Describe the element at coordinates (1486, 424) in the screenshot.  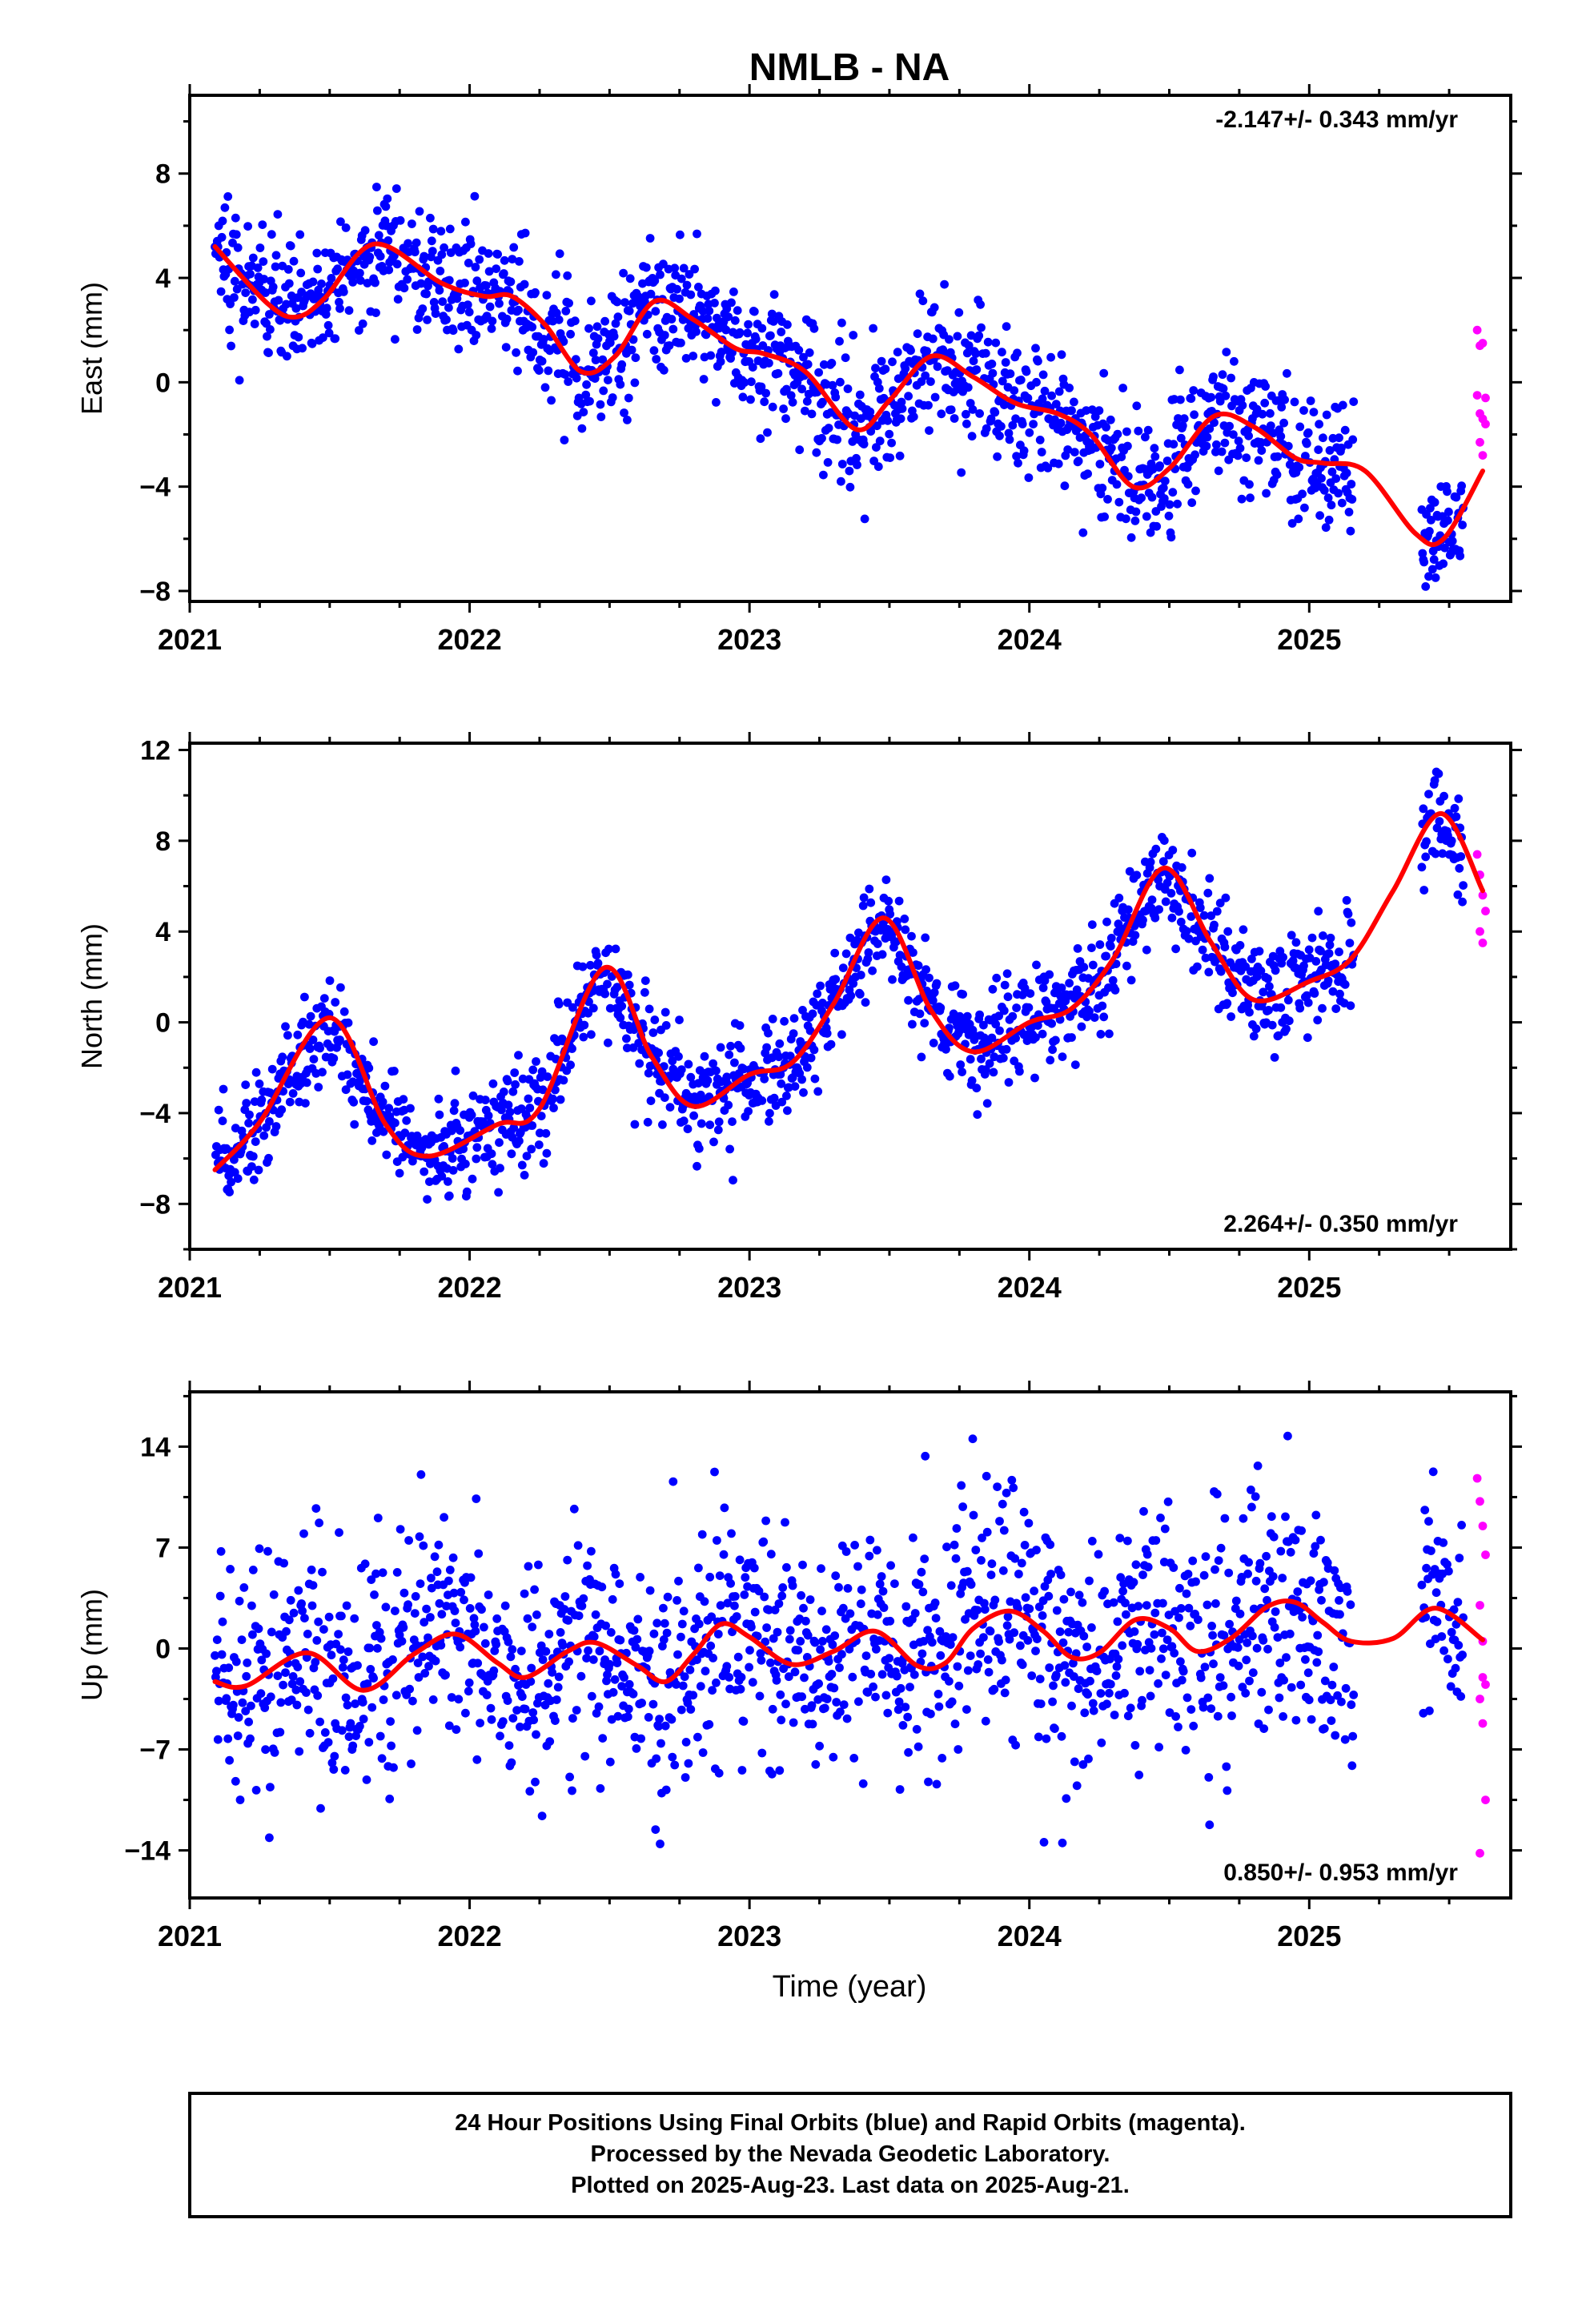
I see `east-rapid-orbit-point` at that location.